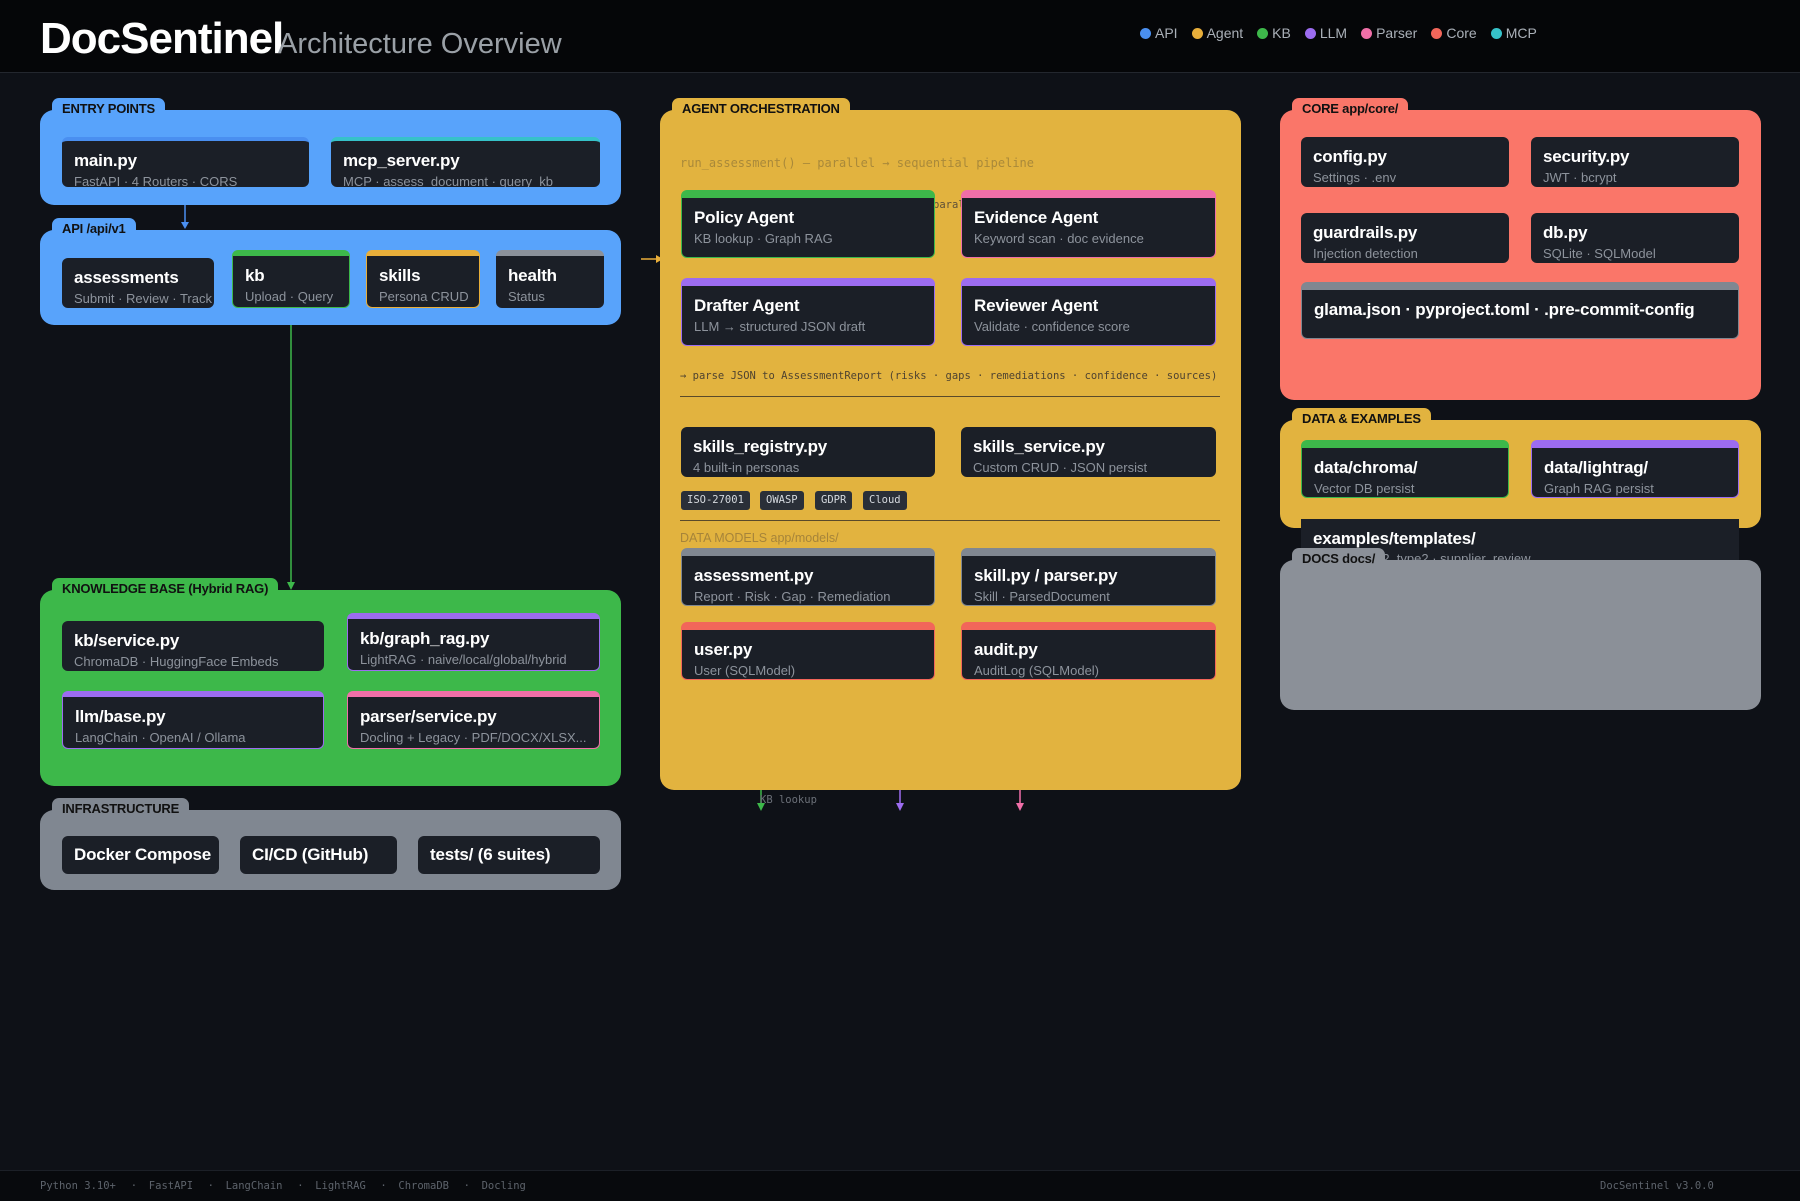 The image size is (1800, 1201). I want to click on agent-subtitle: LLM → structured JSON draft, so click(780, 326).